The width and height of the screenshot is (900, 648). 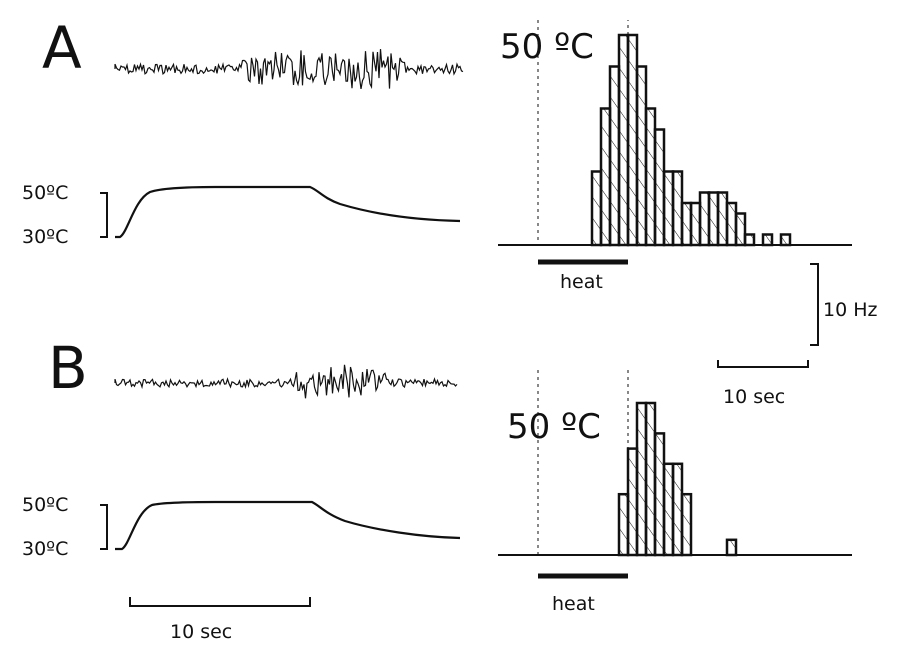 What do you see at coordinates (62, 48) in the screenshot?
I see `panel-label-a: A` at bounding box center [62, 48].